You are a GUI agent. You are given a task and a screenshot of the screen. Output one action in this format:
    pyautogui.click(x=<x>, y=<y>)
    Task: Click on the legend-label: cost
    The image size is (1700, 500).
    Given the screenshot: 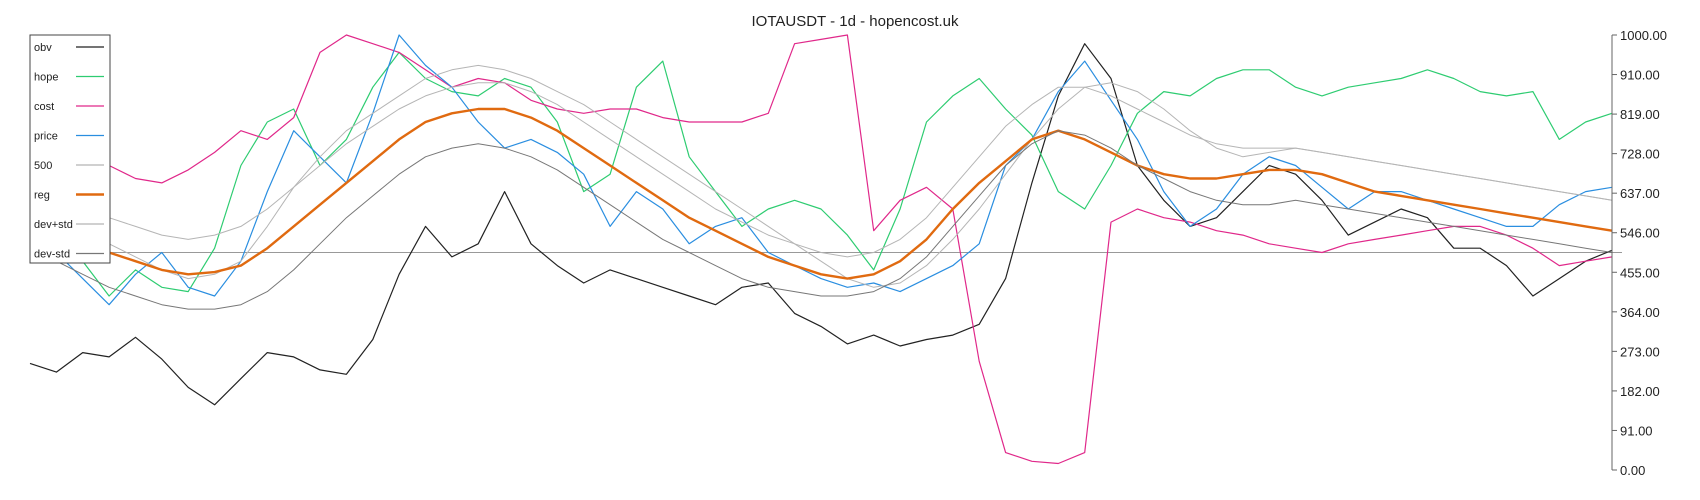 What is the action you would take?
    pyautogui.click(x=44, y=107)
    